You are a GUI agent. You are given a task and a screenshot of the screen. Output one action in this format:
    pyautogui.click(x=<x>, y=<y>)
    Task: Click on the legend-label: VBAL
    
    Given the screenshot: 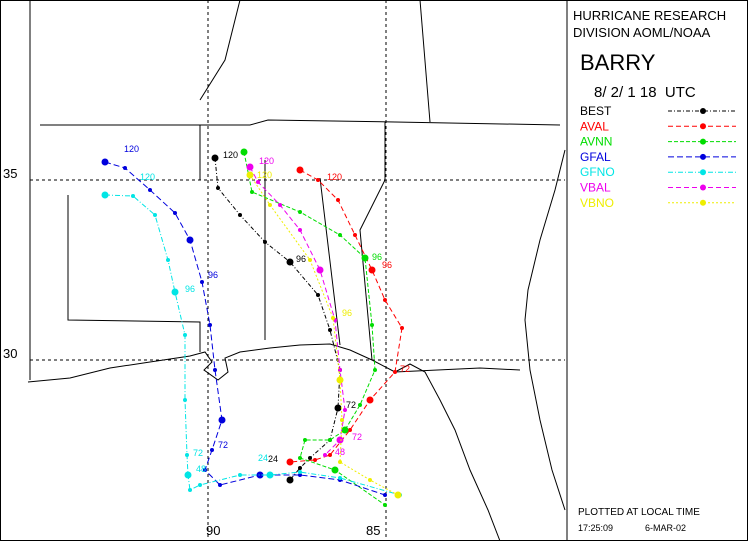 What is the action you would take?
    pyautogui.click(x=595, y=188)
    